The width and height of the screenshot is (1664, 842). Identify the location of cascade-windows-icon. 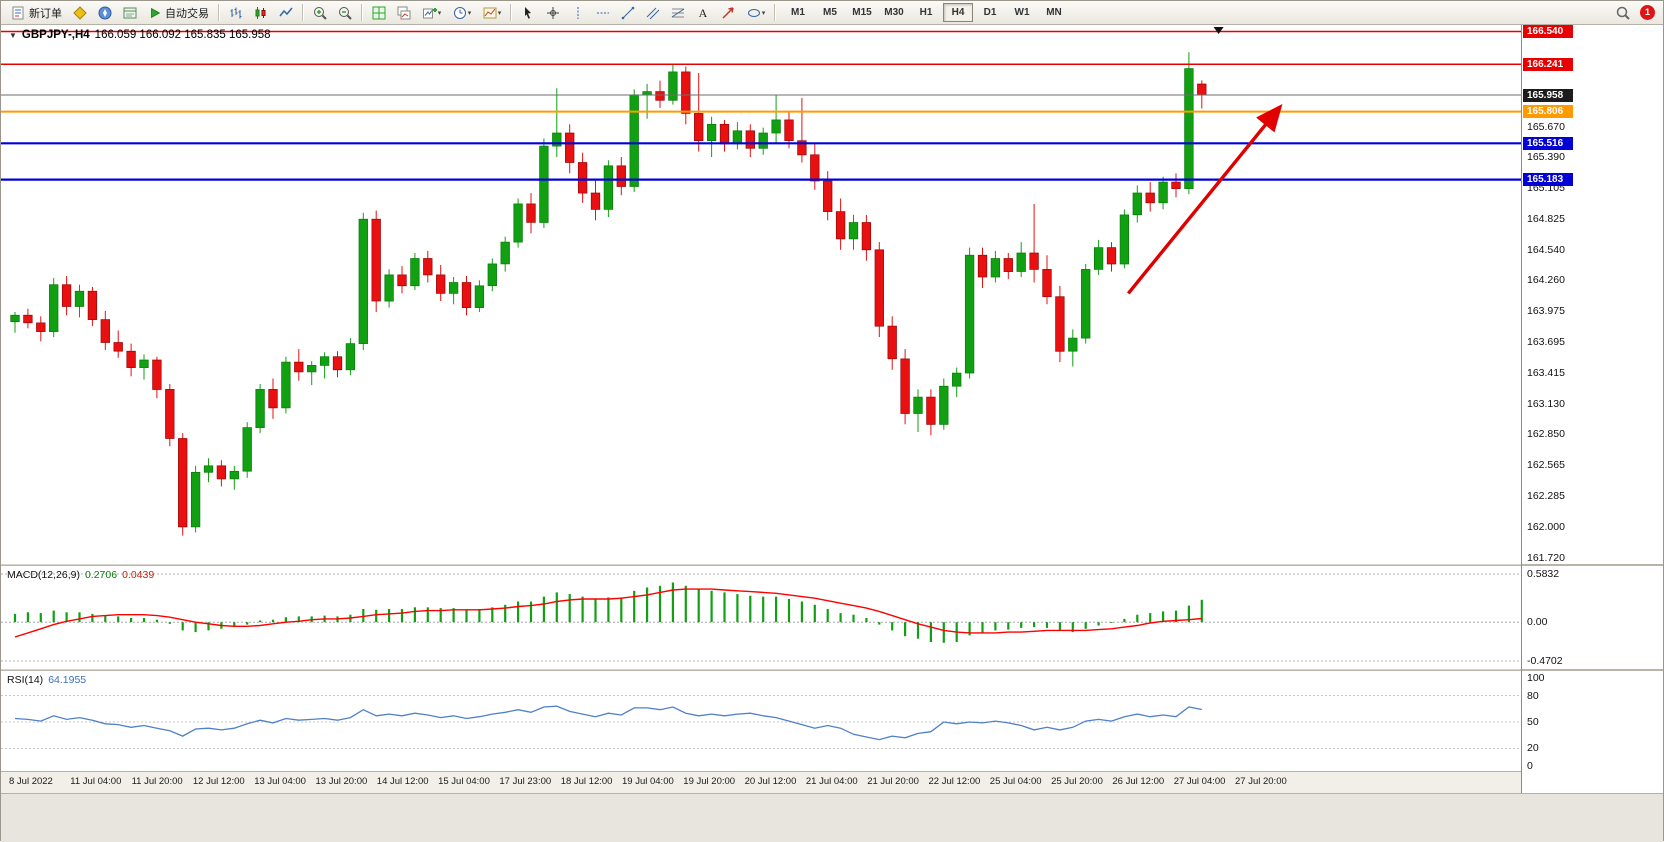
(404, 12).